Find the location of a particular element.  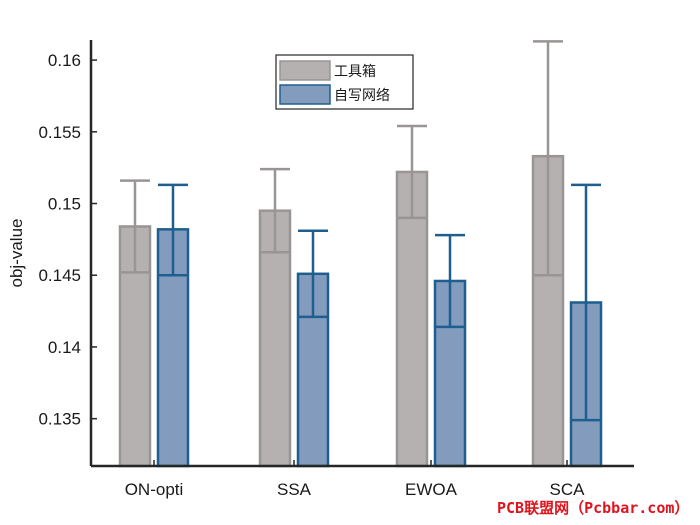

x-tick-label: EWOA is located at coordinates (431, 489).